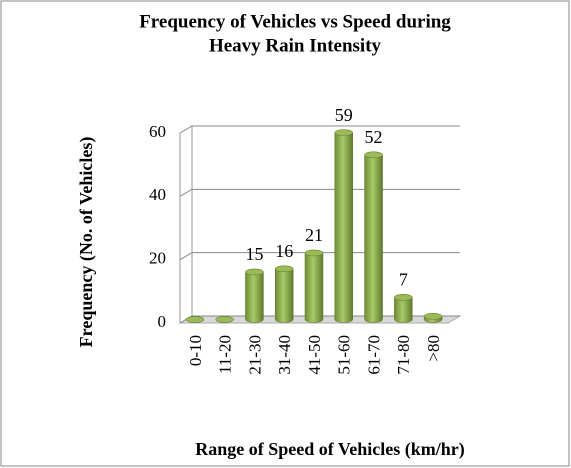  I want to click on x-tick-label: 51-60, so click(344, 355).